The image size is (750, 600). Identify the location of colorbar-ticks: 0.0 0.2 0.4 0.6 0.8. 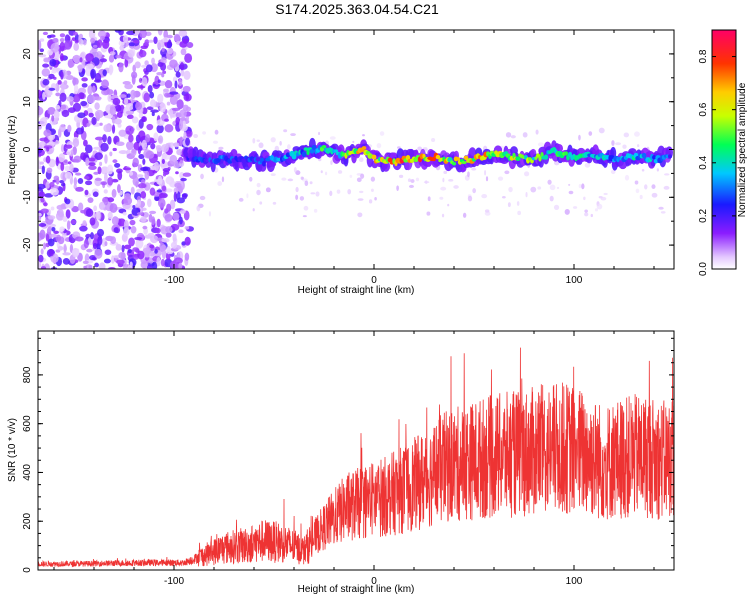
(717, 162).